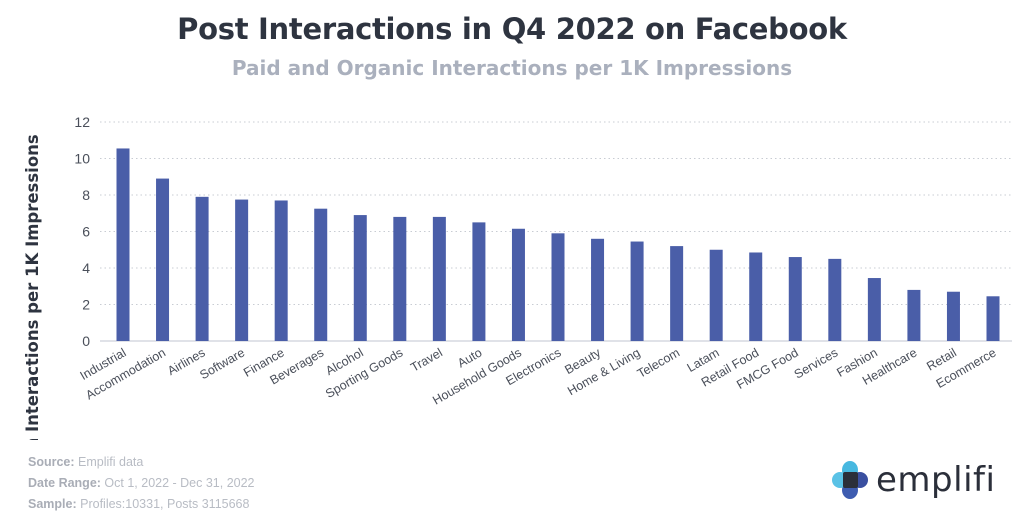 The height and width of the screenshot is (516, 1024). I want to click on x-tick-label: Travel, so click(426, 359).